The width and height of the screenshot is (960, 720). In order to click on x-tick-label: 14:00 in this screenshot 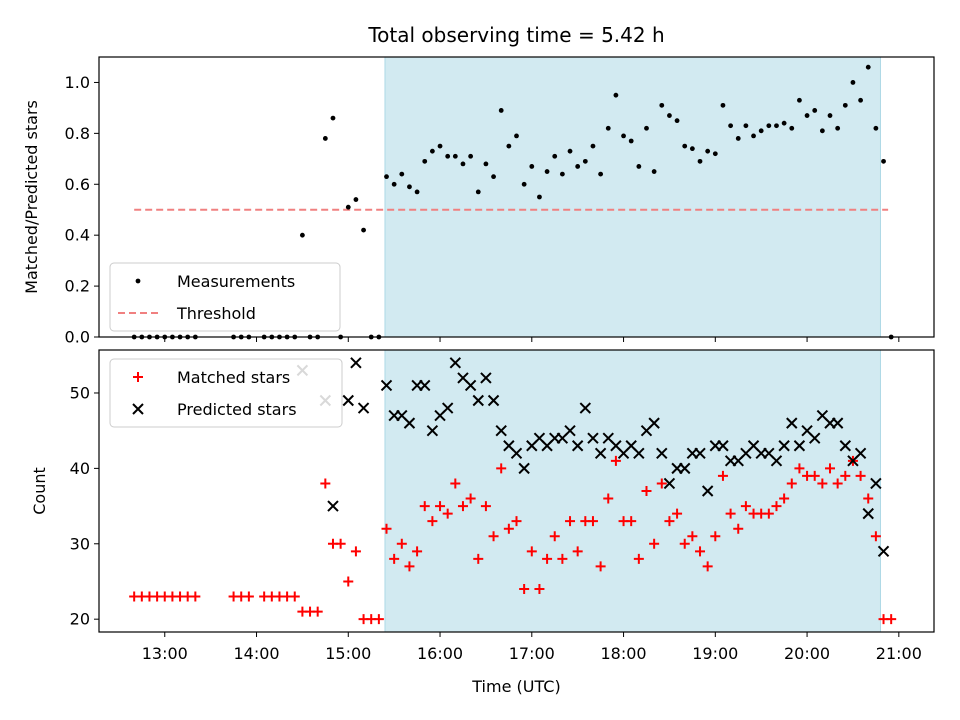, I will do `click(256, 653)`.